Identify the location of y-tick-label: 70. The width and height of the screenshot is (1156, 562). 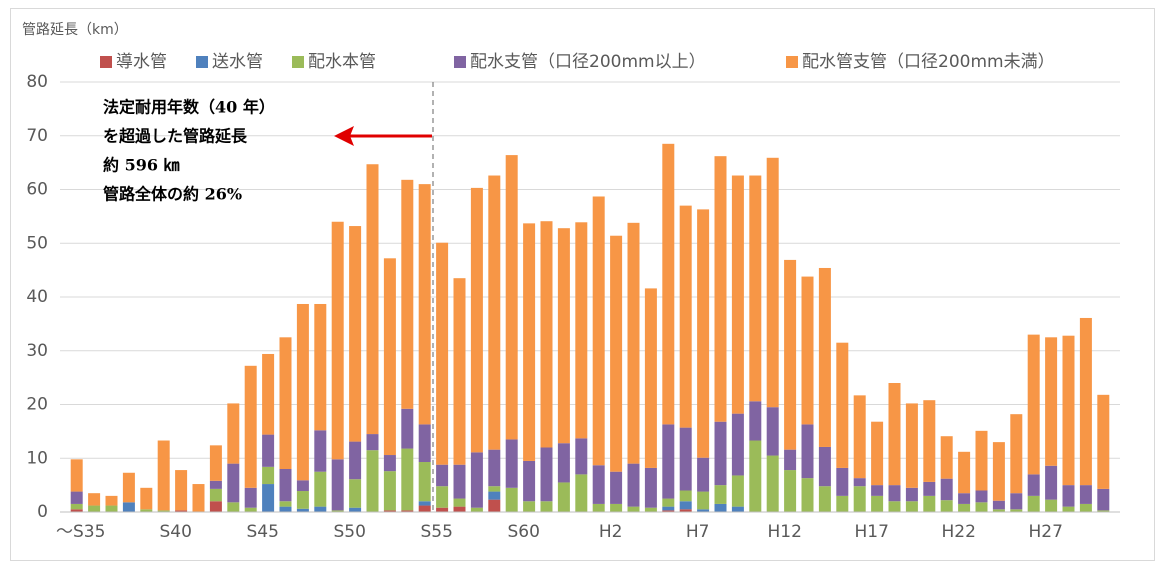
(37, 136).